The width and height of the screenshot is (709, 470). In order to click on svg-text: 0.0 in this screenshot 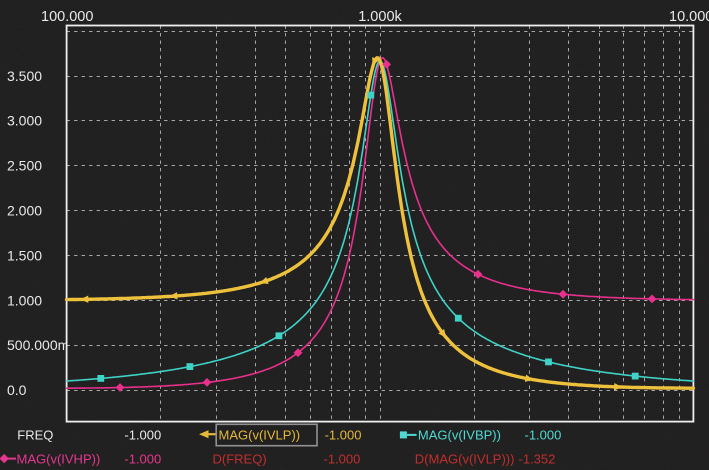, I will do `click(17, 390)`.